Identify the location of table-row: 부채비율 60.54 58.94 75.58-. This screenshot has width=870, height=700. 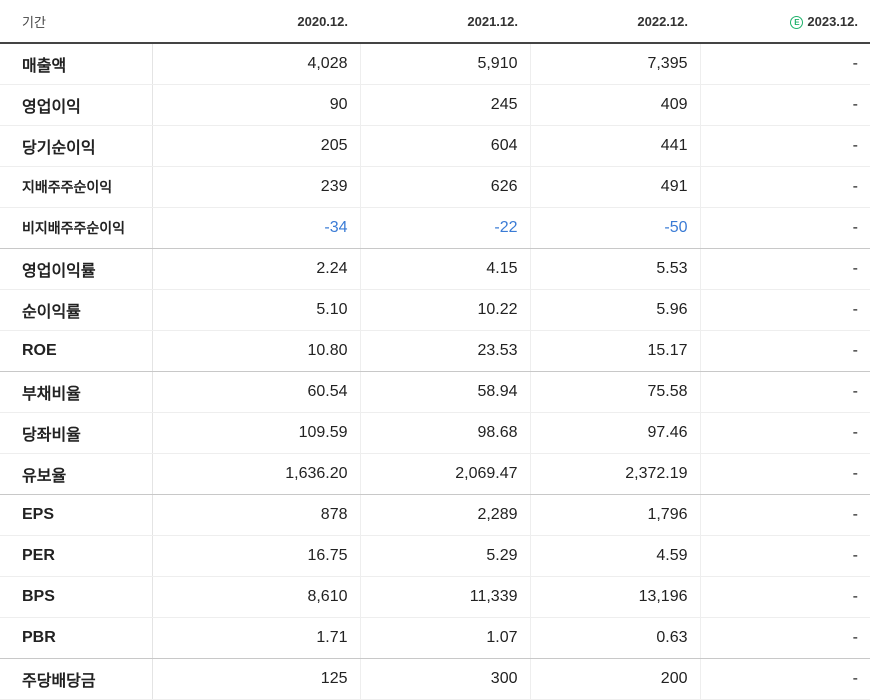
(435, 392).